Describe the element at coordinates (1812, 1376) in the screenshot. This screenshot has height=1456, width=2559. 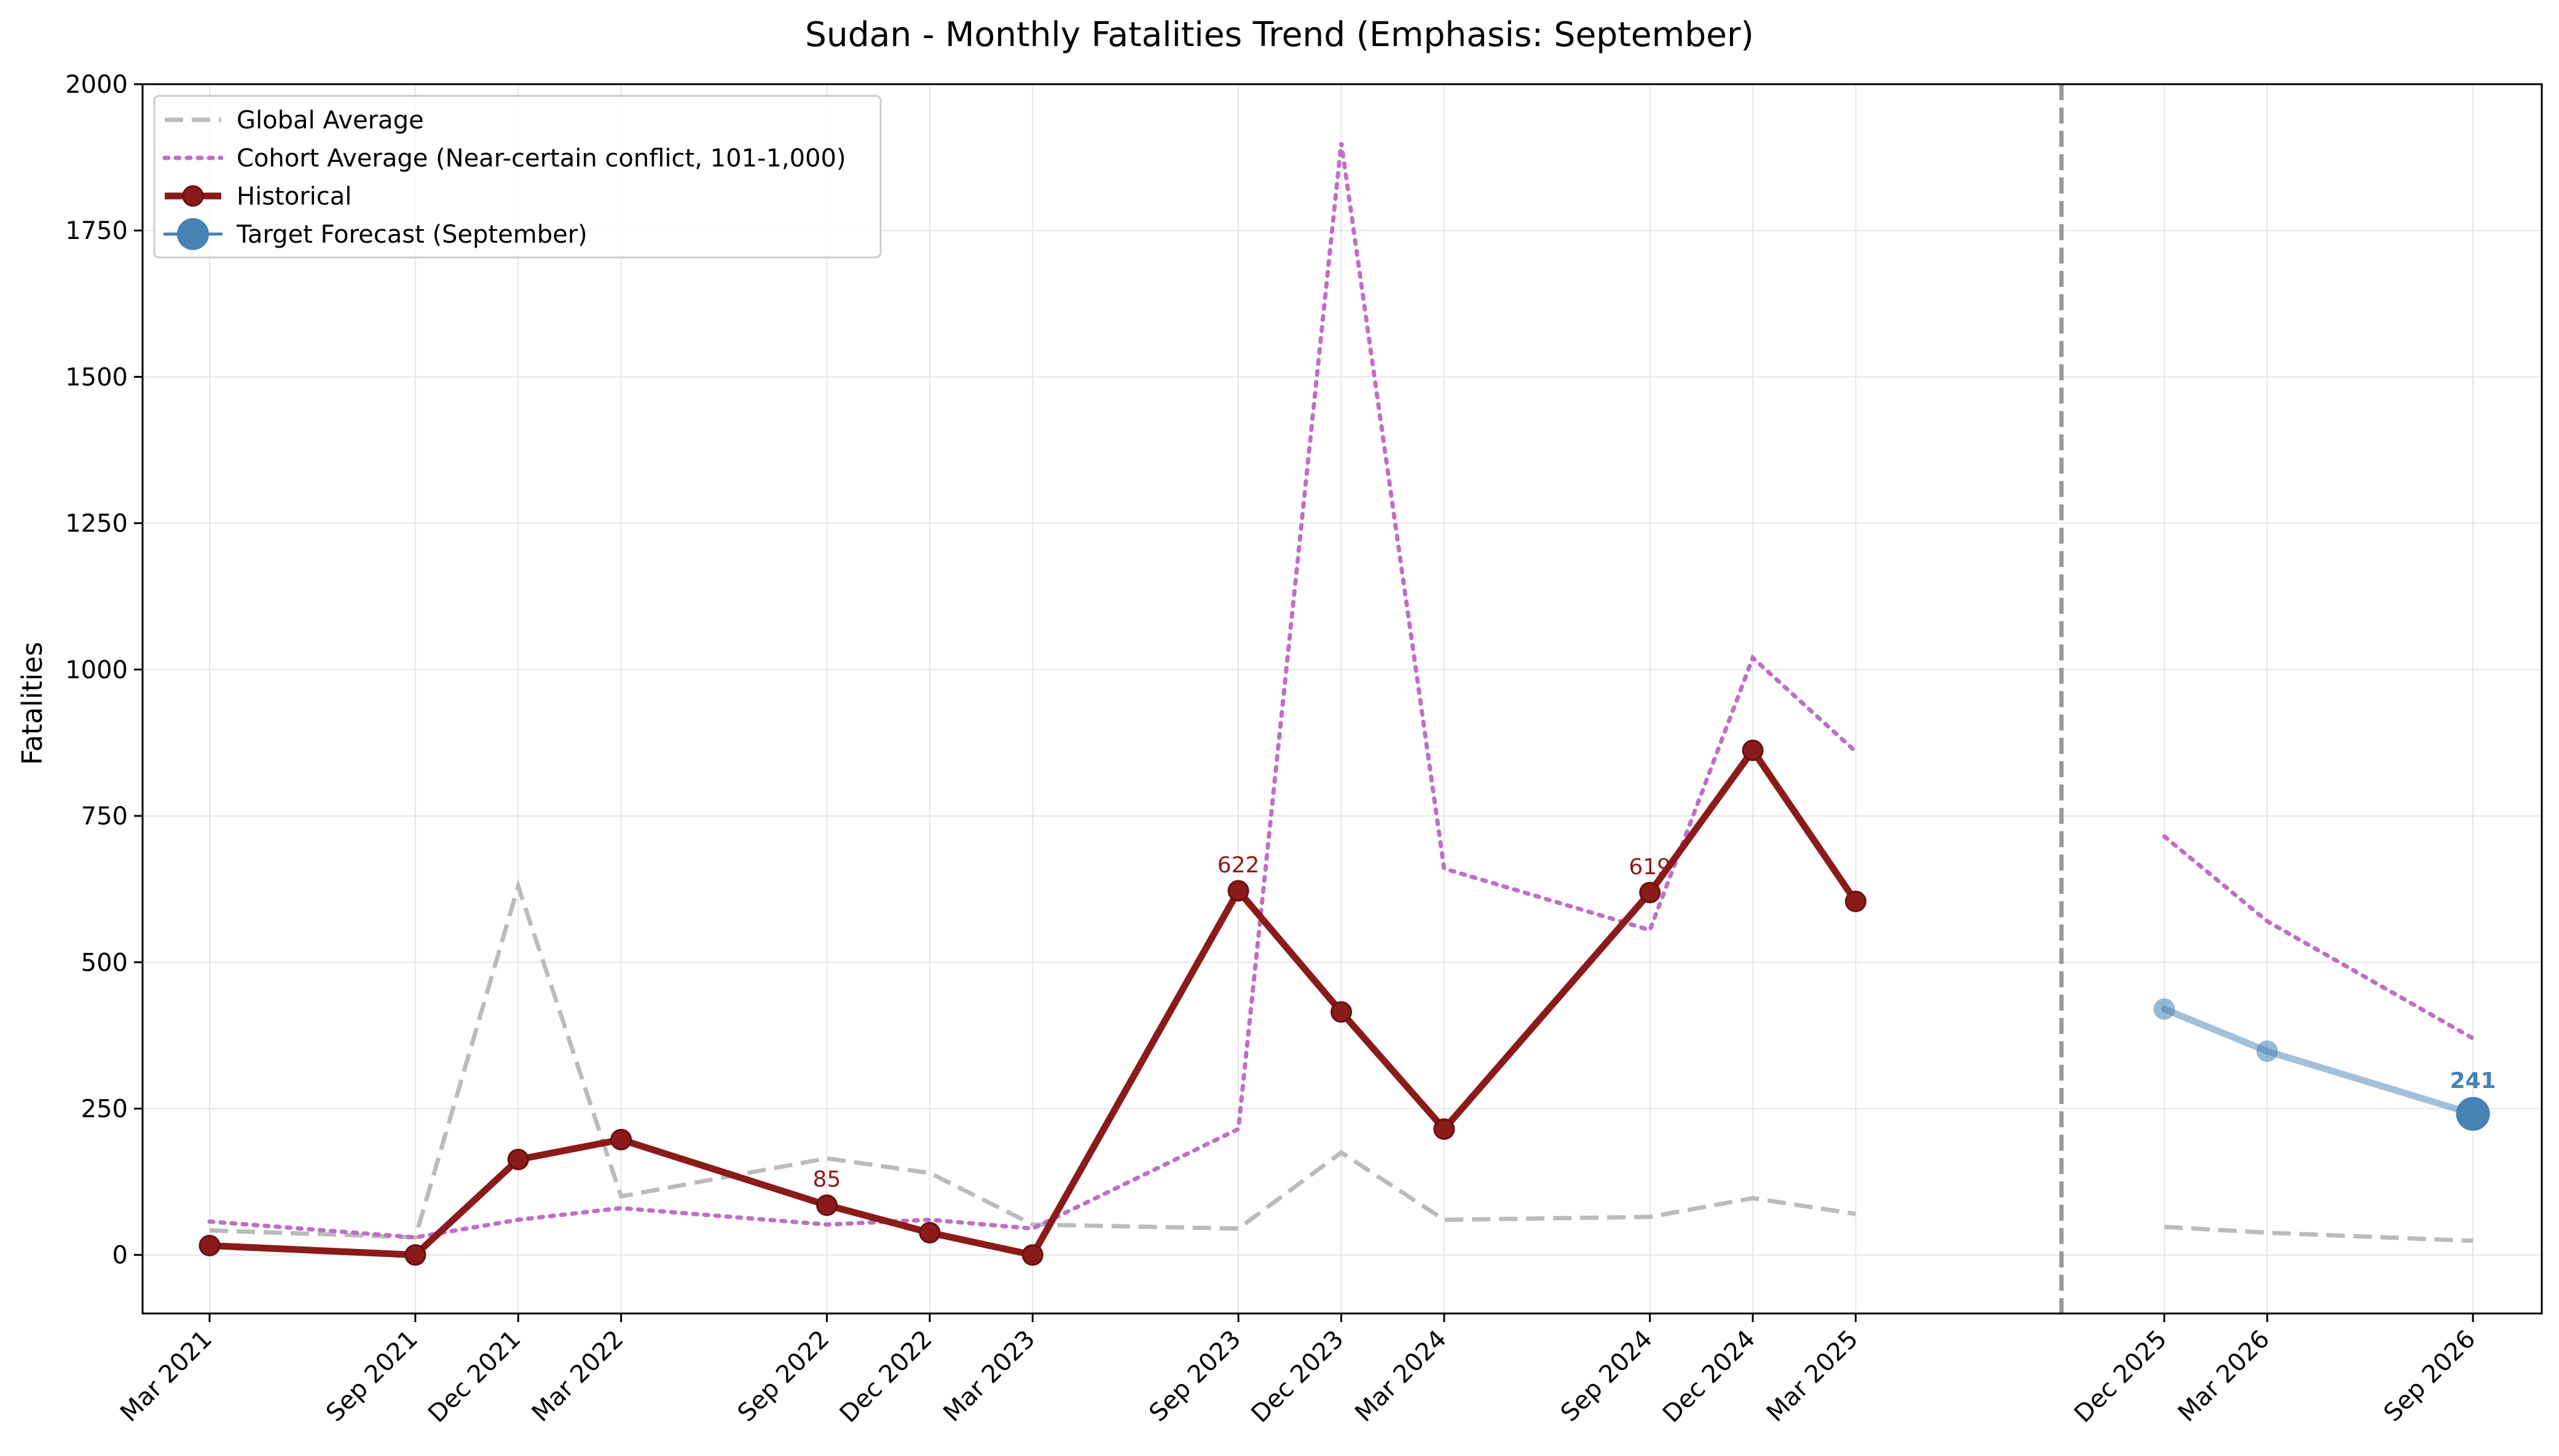
I see `x-tick-label: Mar 2025` at that location.